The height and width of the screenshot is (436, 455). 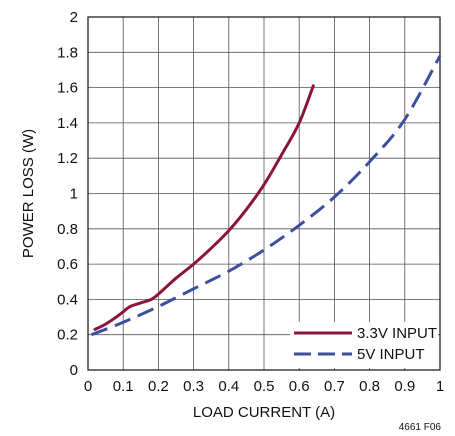 What do you see at coordinates (67, 264) in the screenshot?
I see `y-tick-label: 0.6` at bounding box center [67, 264].